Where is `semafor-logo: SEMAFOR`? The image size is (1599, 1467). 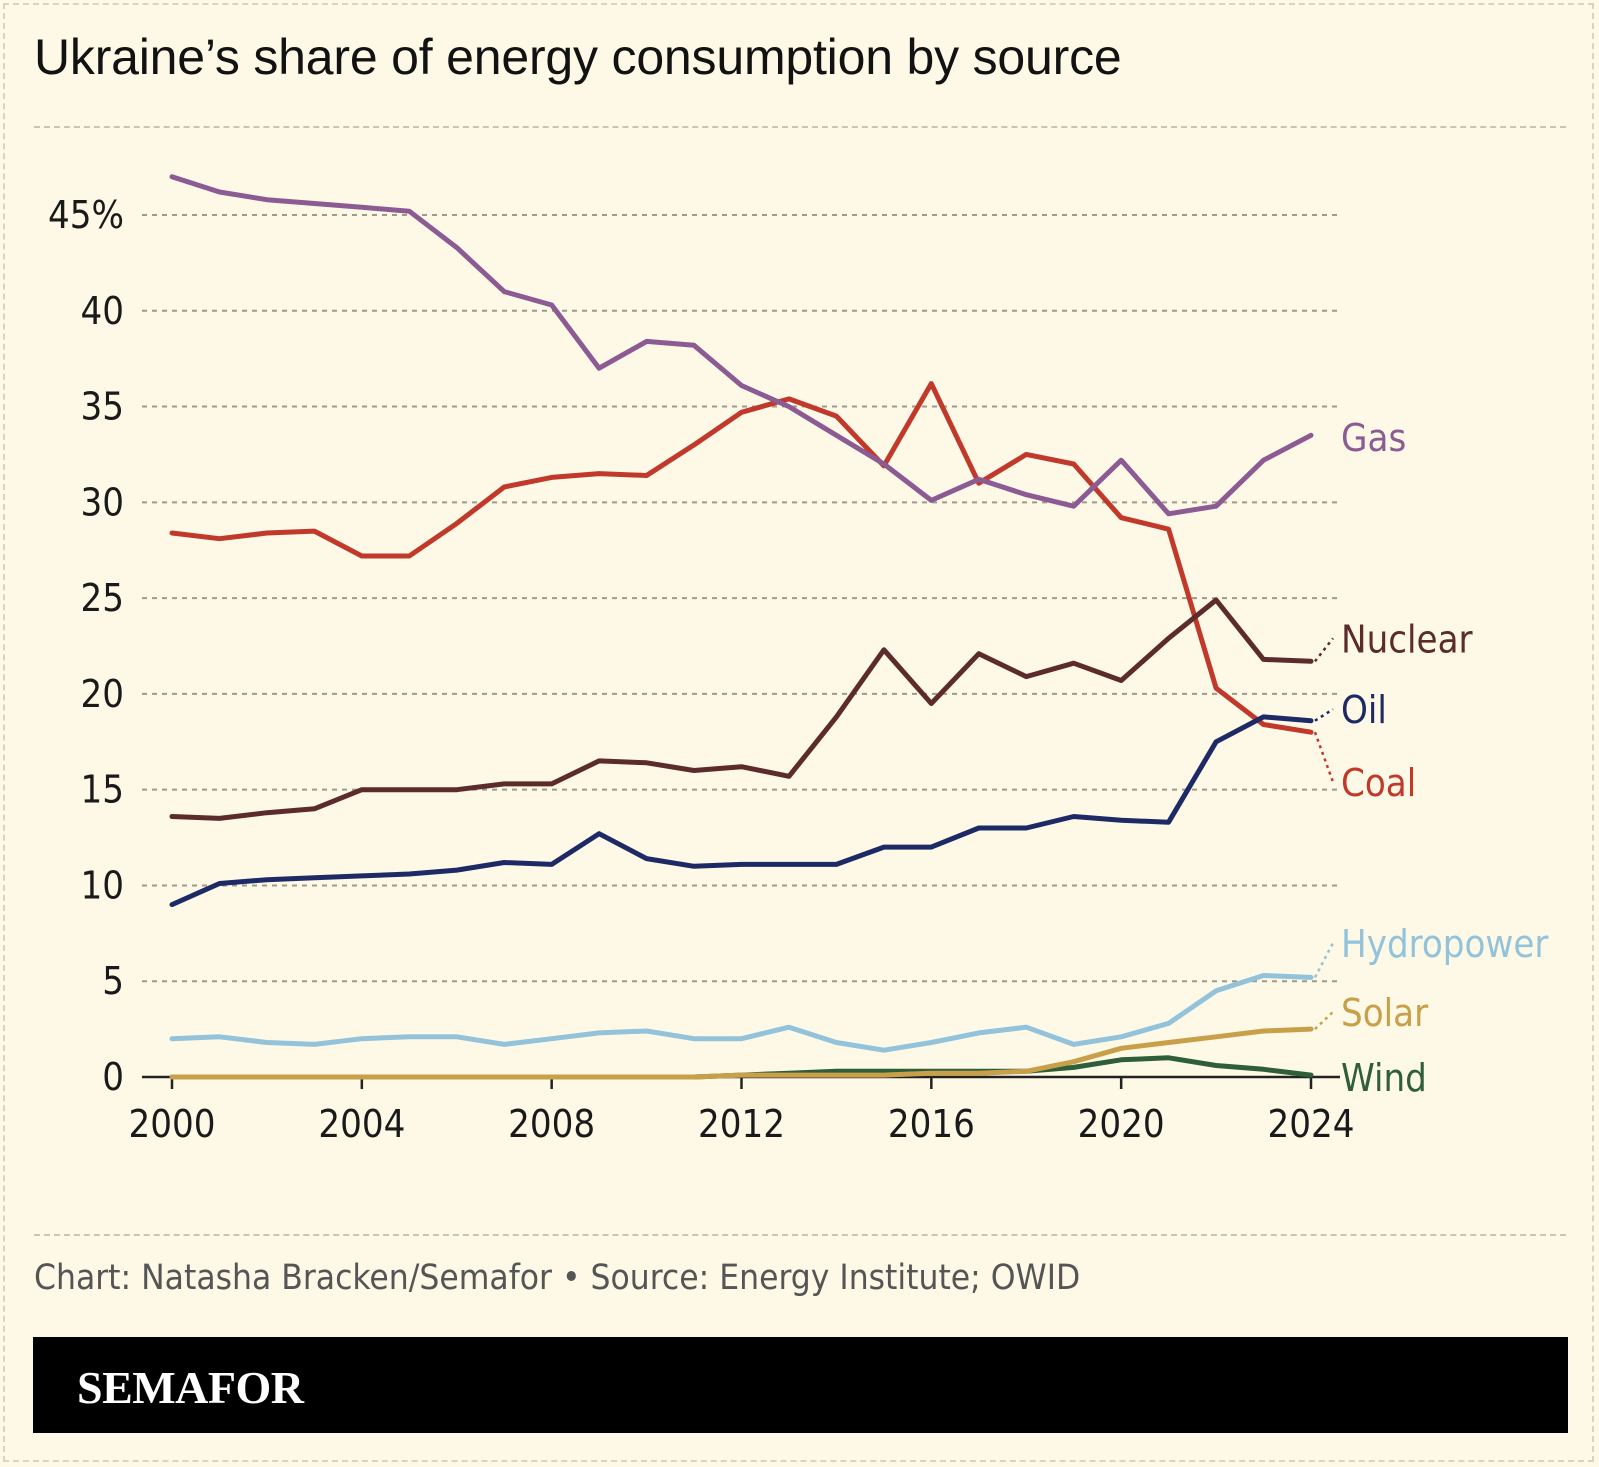 semafor-logo: SEMAFOR is located at coordinates (190, 1387).